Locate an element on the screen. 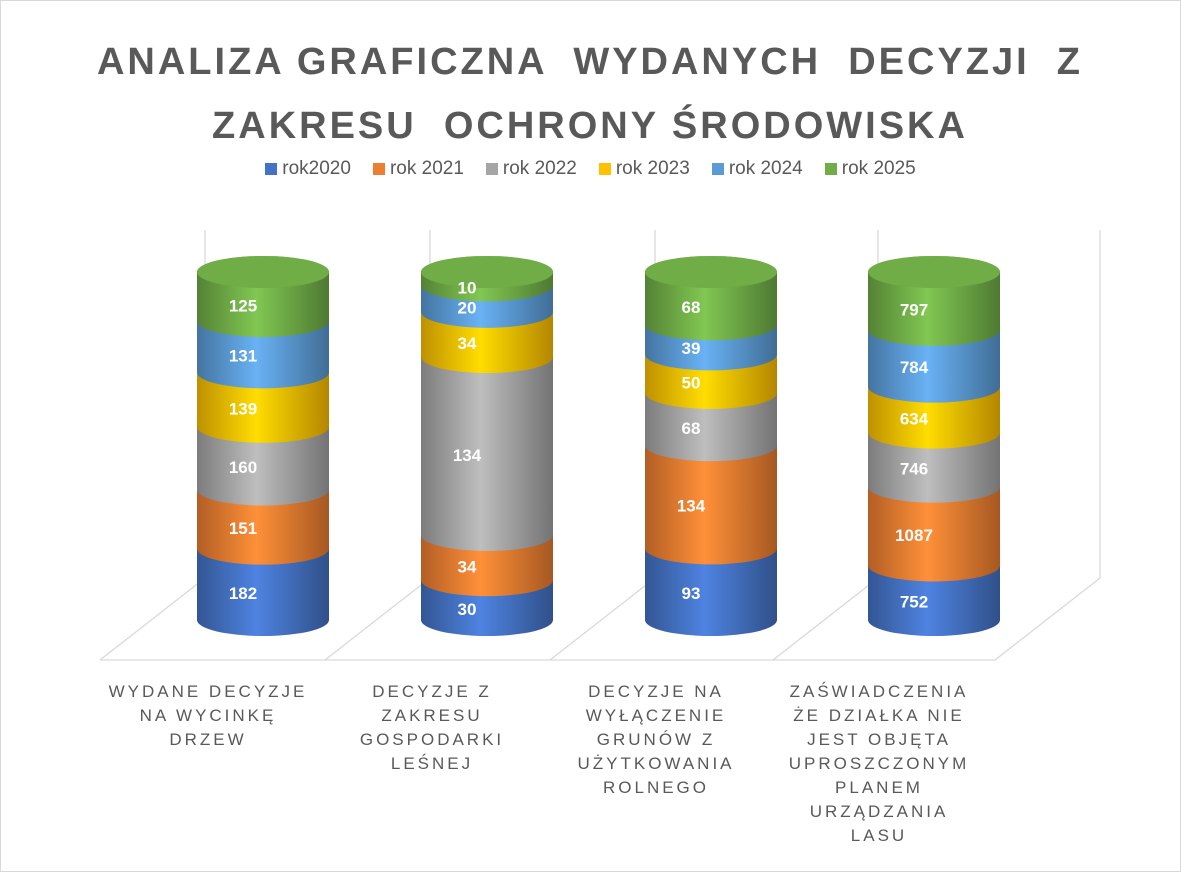 This screenshot has width=1181, height=872. floor-edge is located at coordinates (600, 619).